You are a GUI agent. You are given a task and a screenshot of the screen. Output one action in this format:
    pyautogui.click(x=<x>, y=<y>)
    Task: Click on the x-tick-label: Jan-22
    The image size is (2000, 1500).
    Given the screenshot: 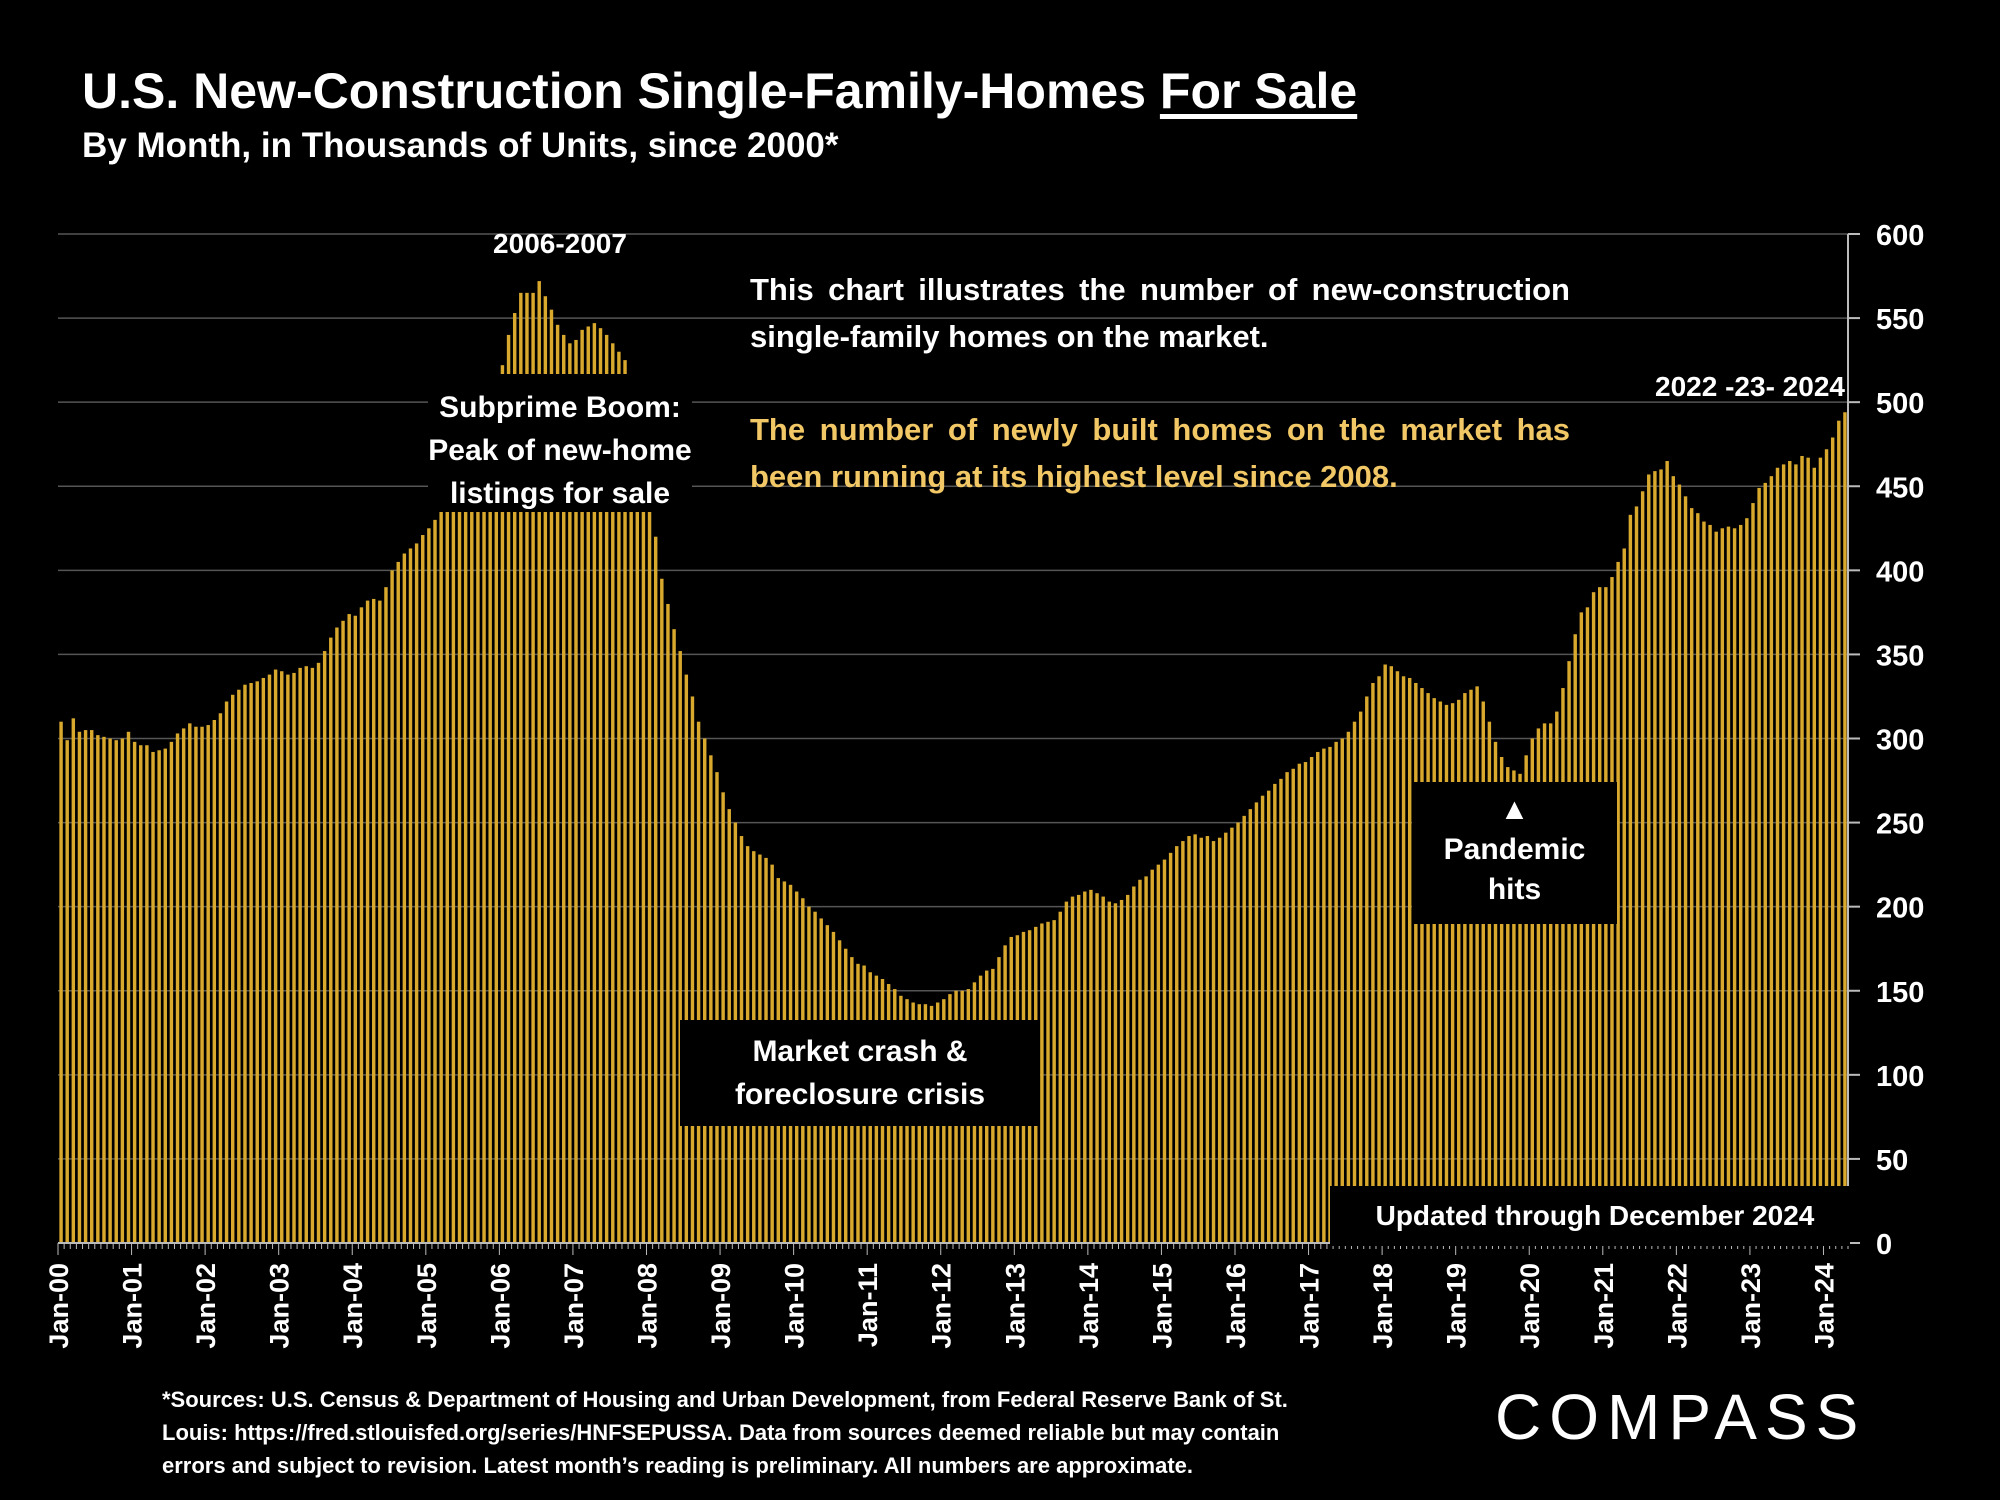 What is the action you would take?
    pyautogui.click(x=1677, y=1306)
    